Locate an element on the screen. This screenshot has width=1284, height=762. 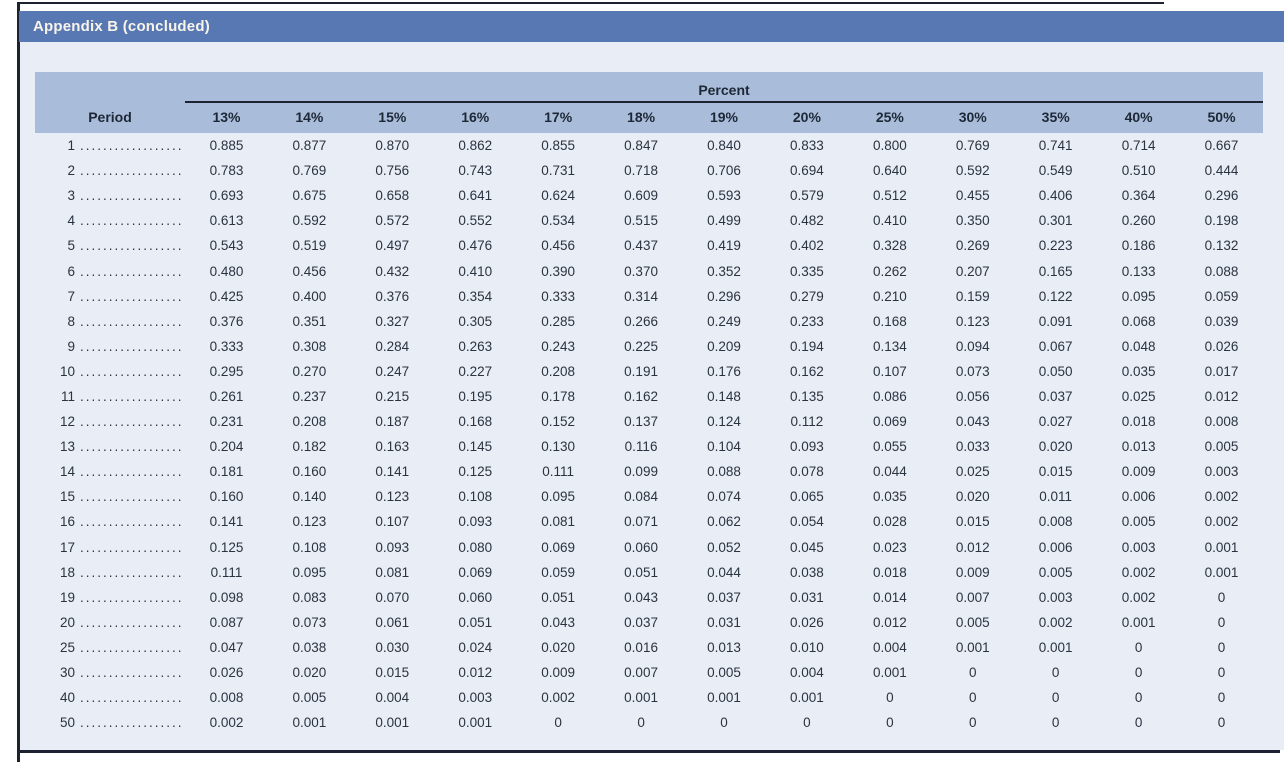
value-cell: 0.004 is located at coordinates (889, 647).